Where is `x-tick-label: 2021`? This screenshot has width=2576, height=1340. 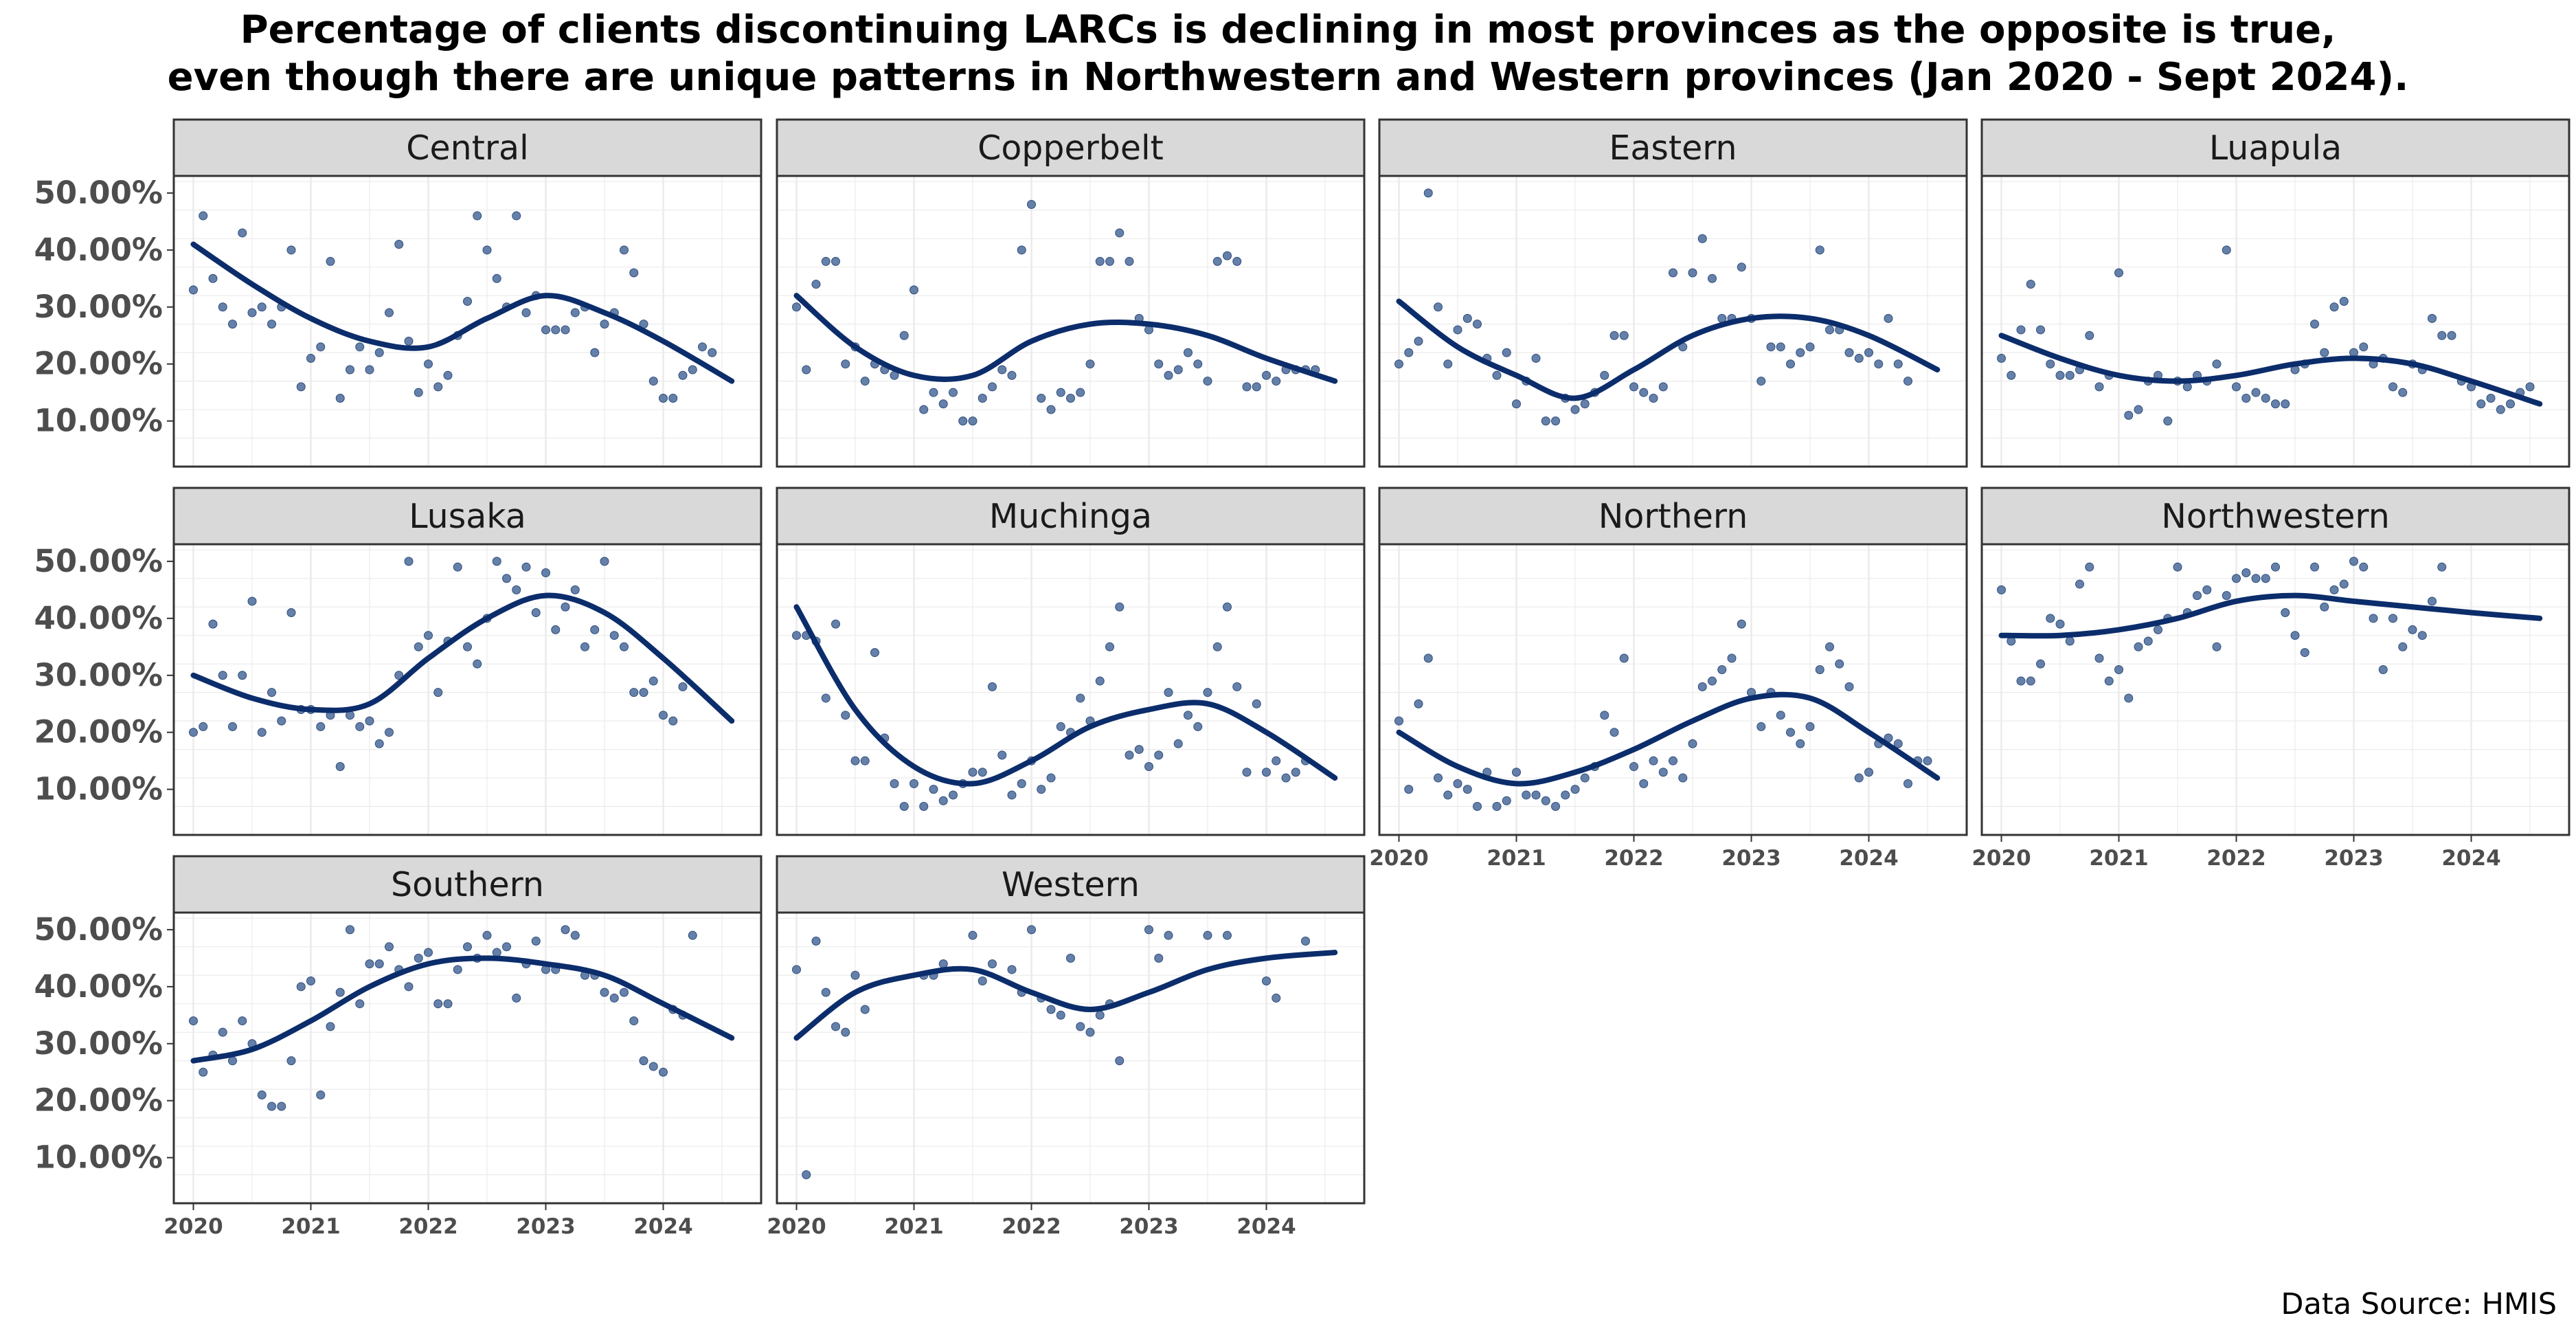 x-tick-label: 2021 is located at coordinates (913, 1226).